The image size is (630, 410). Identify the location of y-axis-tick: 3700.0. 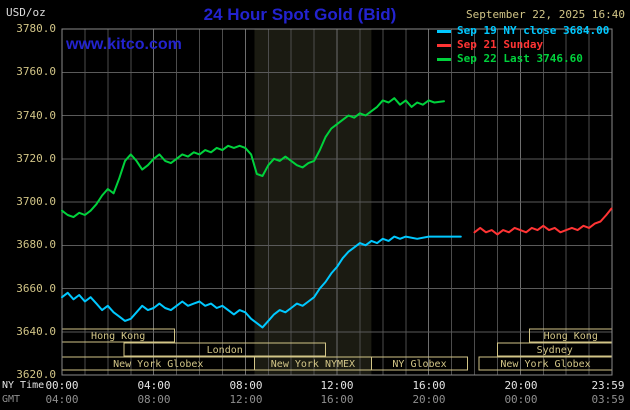
(36, 201).